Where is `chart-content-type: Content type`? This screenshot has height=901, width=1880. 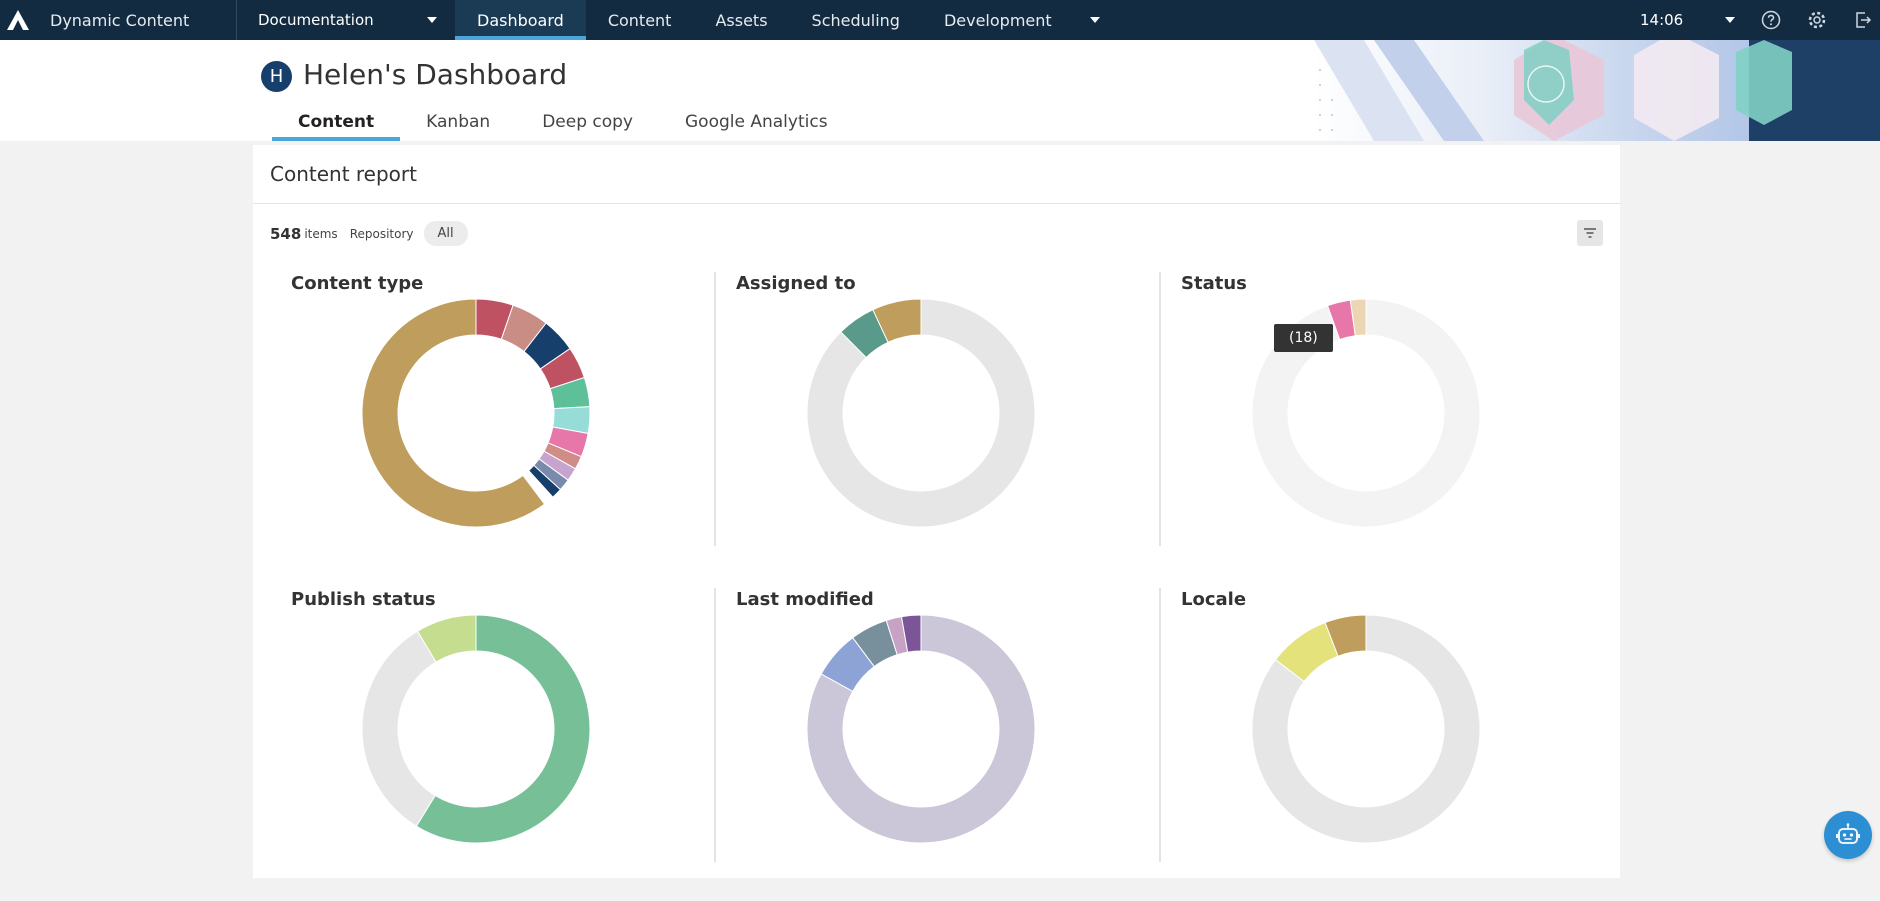
chart-content-type: Content type is located at coordinates (492, 408).